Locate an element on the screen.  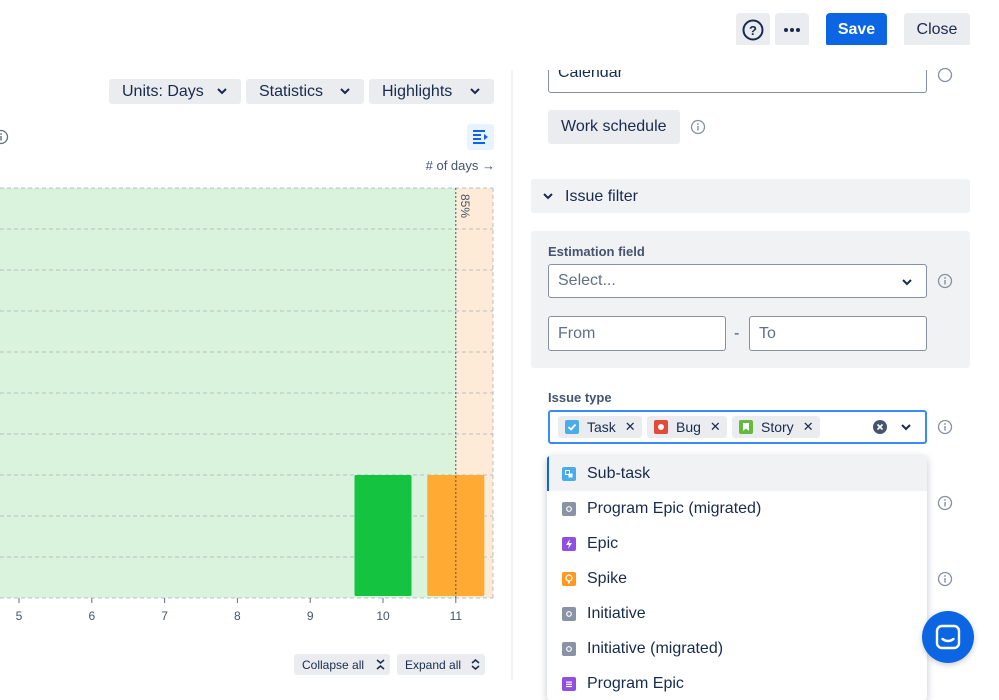
issue-type-label: Issue type is located at coordinates (580, 397).